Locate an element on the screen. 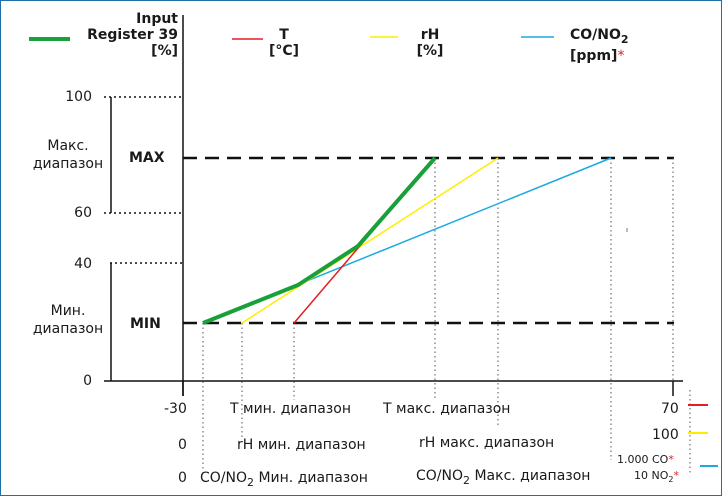 This screenshot has height=496, width=722. min-range-label: Мин. диапазон is located at coordinates (68, 320).